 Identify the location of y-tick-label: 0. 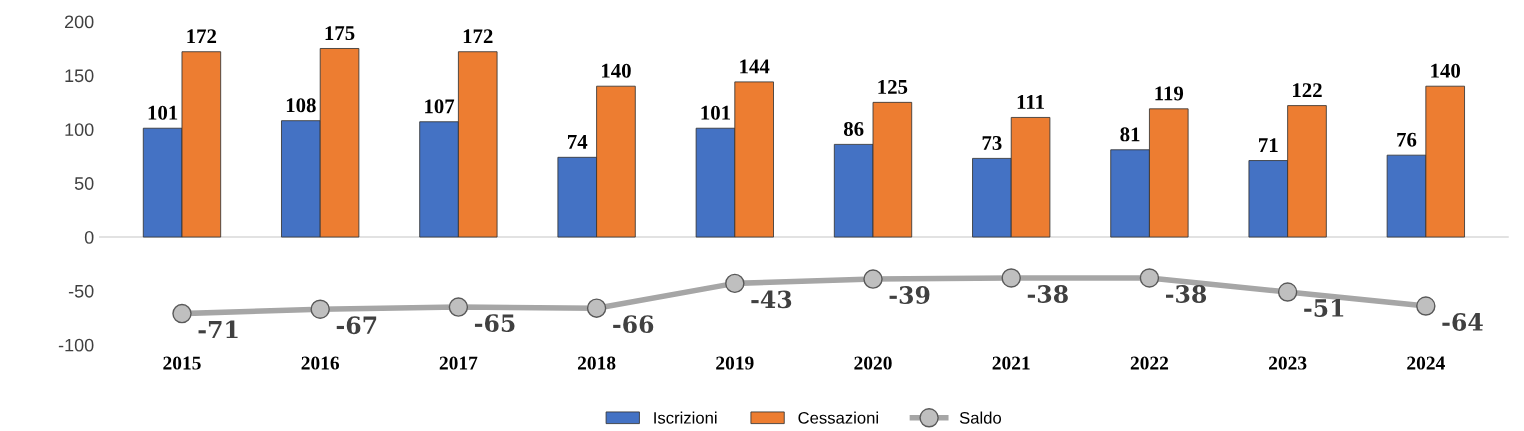
(89, 237).